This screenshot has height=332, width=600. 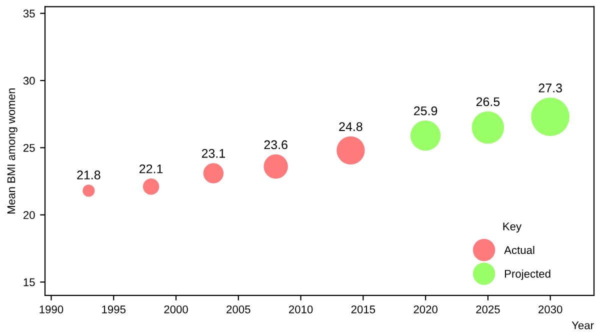 What do you see at coordinates (176, 309) in the screenshot?
I see `x-tick-label: 2000` at bounding box center [176, 309].